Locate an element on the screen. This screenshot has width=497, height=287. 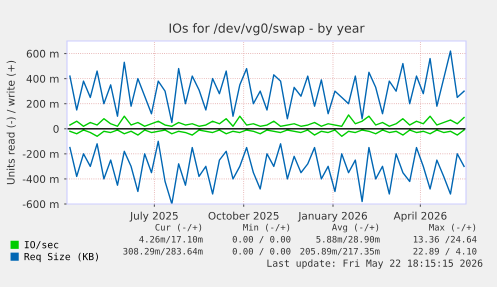
y-tick-label: -400 m is located at coordinates (40, 179).